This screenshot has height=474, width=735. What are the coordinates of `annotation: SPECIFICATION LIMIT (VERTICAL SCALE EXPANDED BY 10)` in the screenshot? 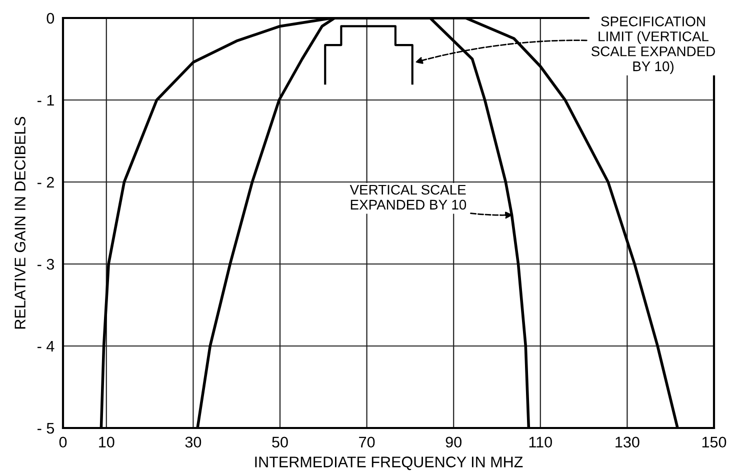 It's located at (653, 45).